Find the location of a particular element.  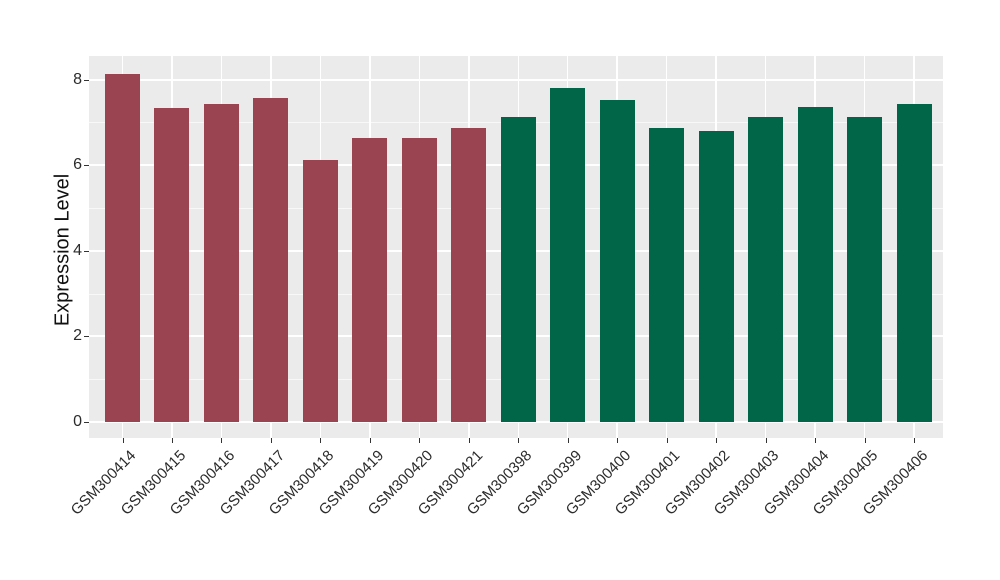

x-tick-mark-GSM300400 is located at coordinates (618, 440).